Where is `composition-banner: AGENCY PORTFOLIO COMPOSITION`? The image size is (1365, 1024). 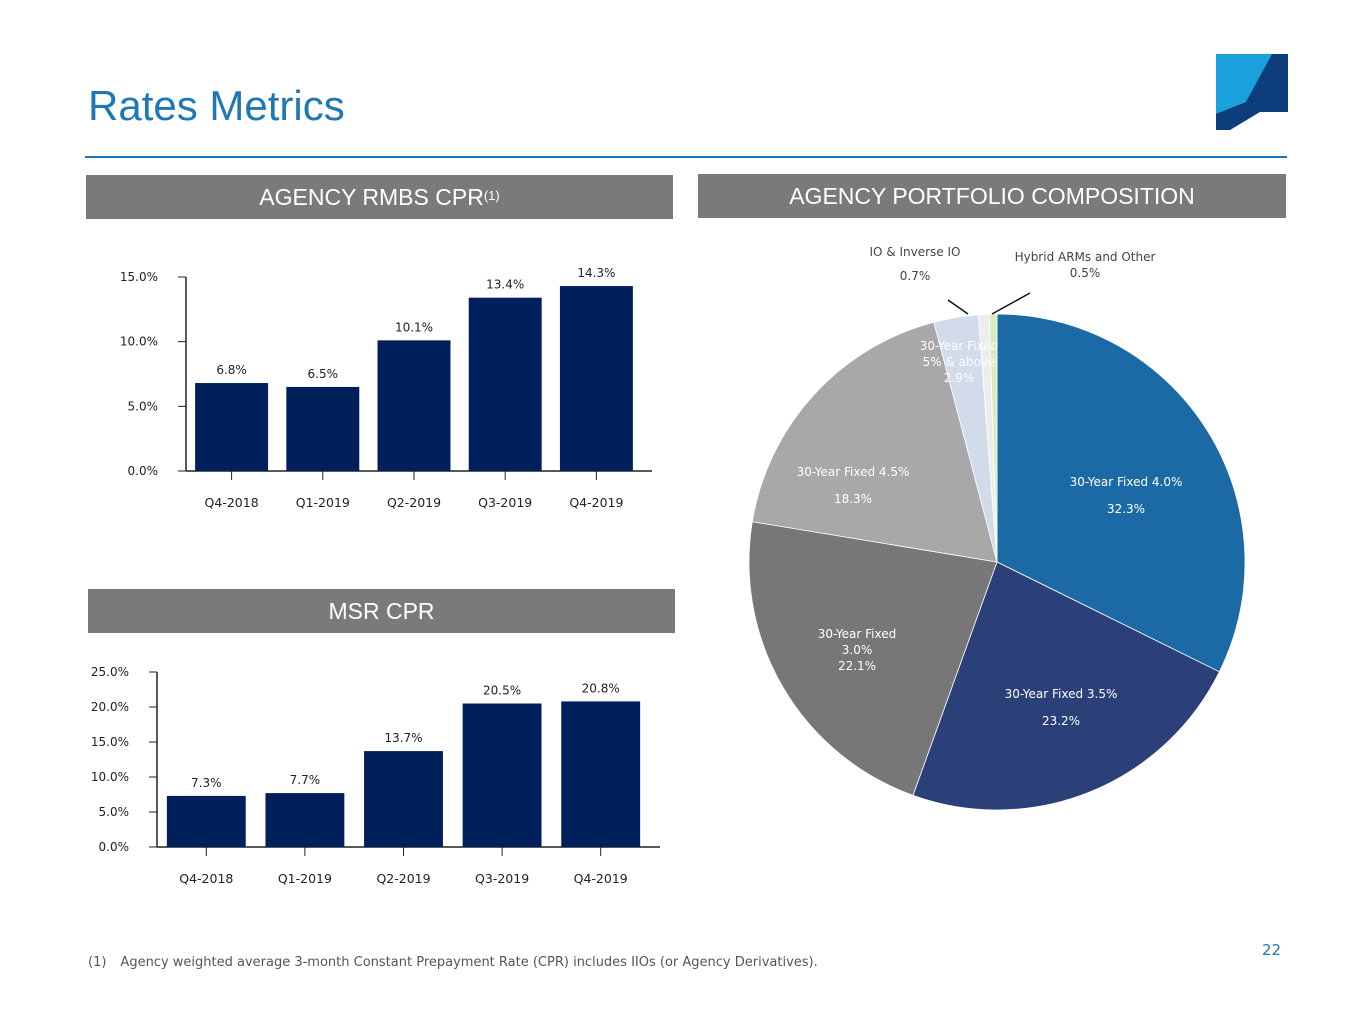 composition-banner: AGENCY PORTFOLIO COMPOSITION is located at coordinates (992, 196).